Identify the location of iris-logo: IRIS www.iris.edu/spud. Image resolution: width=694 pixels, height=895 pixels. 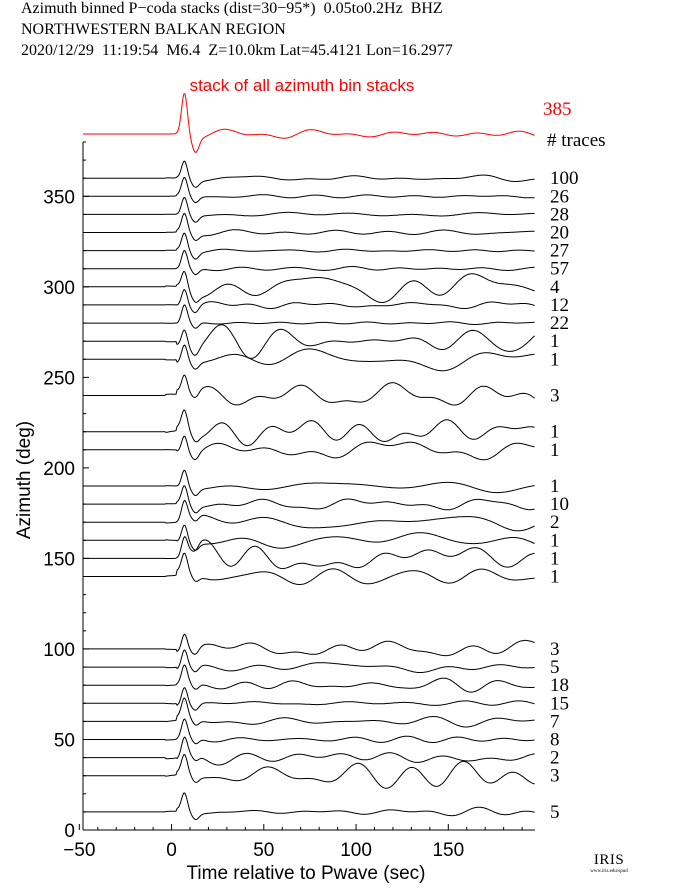
(609, 863).